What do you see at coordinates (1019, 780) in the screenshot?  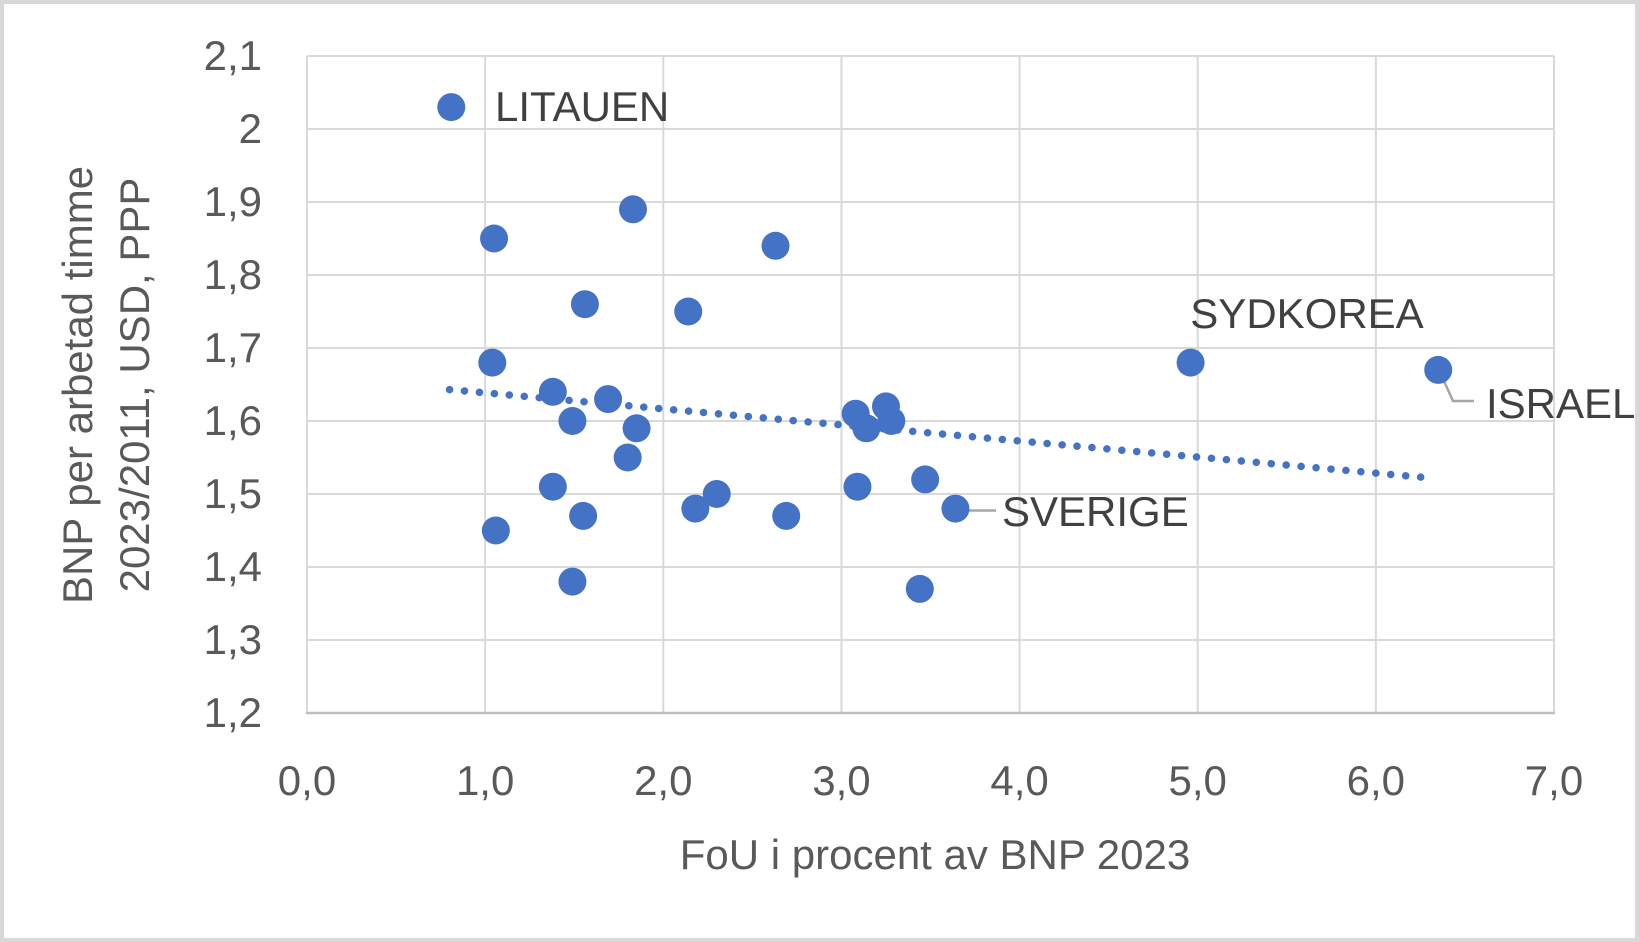 I see `x-tick-label: 4,0` at bounding box center [1019, 780].